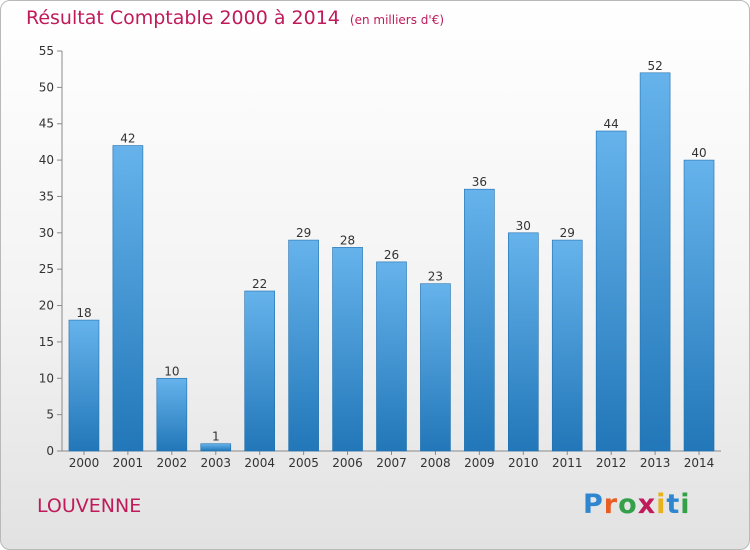 The height and width of the screenshot is (550, 750). I want to click on bar-2003, so click(216, 447).